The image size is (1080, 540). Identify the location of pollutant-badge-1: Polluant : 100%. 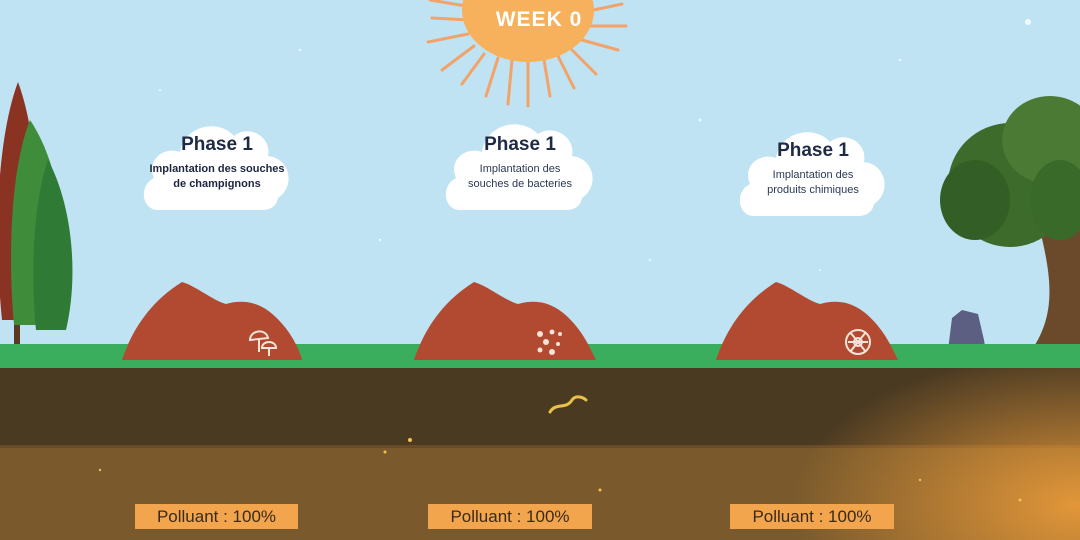
(216, 516).